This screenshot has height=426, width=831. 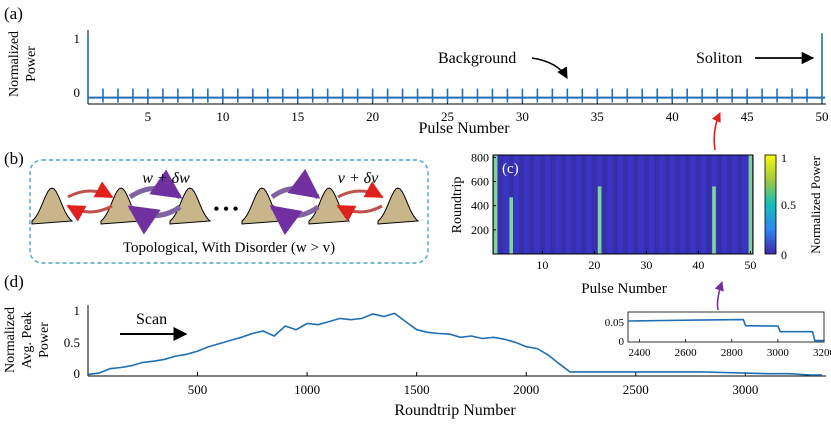 I want to click on panel-a-data, so click(x=456, y=68).